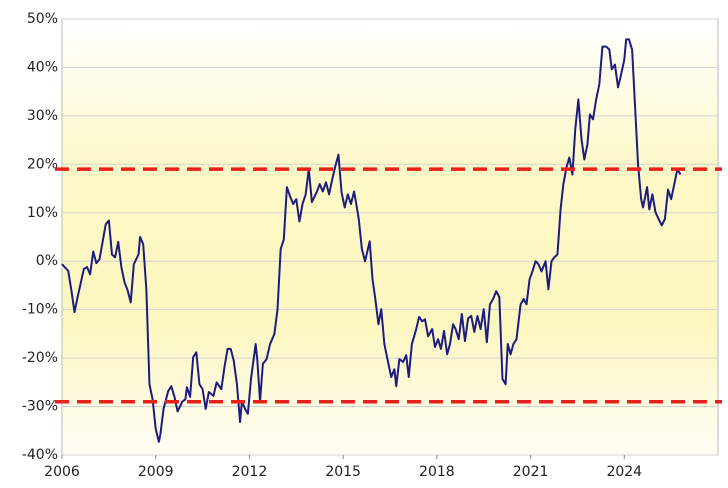  Describe the element at coordinates (40, 407) in the screenshot. I see `y-tick-label: -30%` at that location.